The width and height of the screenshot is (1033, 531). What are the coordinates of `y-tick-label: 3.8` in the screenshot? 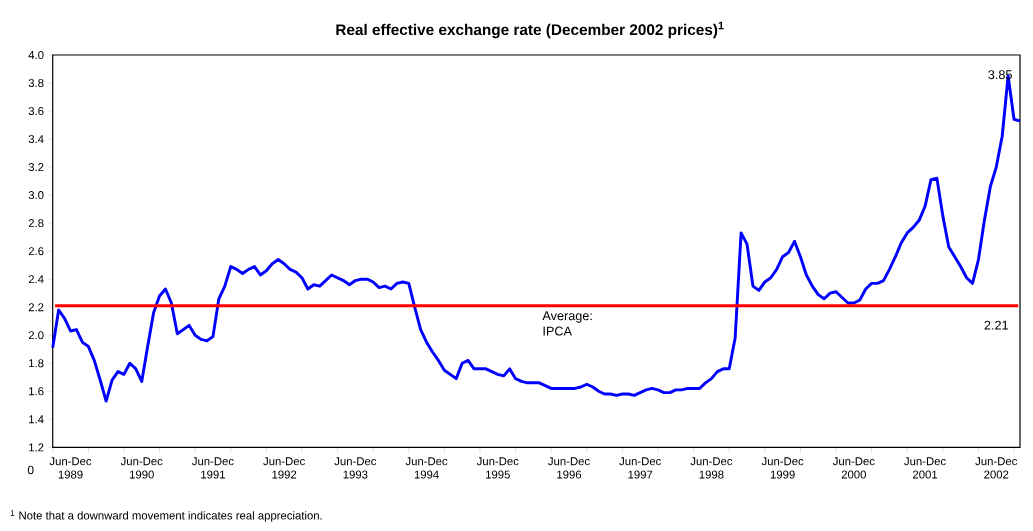 It's located at (36, 83).